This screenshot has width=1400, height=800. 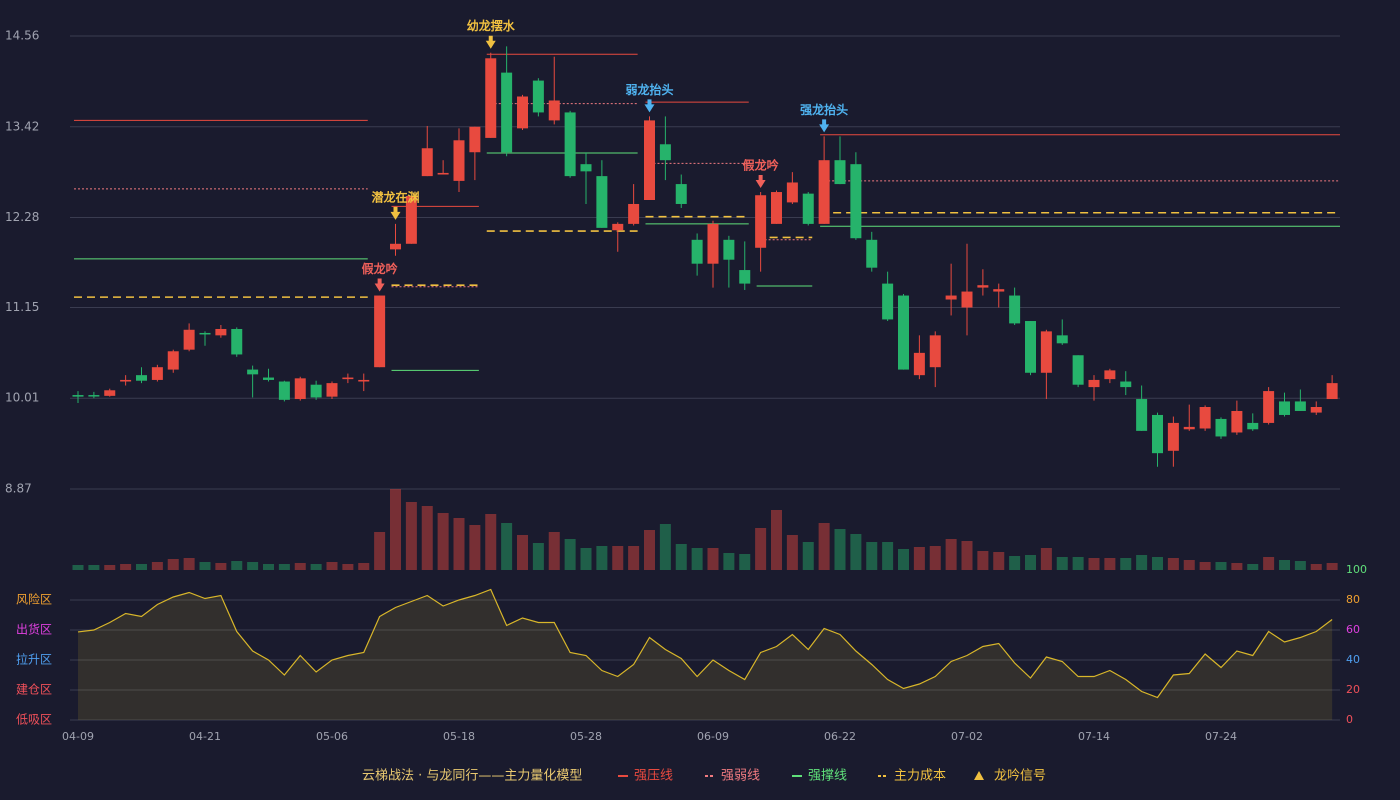 I want to click on signal-label: 幼龙摆水, so click(x=491, y=25).